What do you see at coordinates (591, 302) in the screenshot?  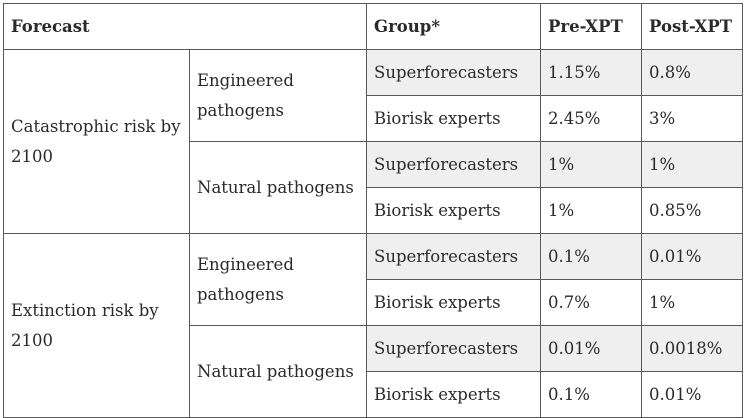 I see `pre-xpt-cell: 0.7%` at bounding box center [591, 302].